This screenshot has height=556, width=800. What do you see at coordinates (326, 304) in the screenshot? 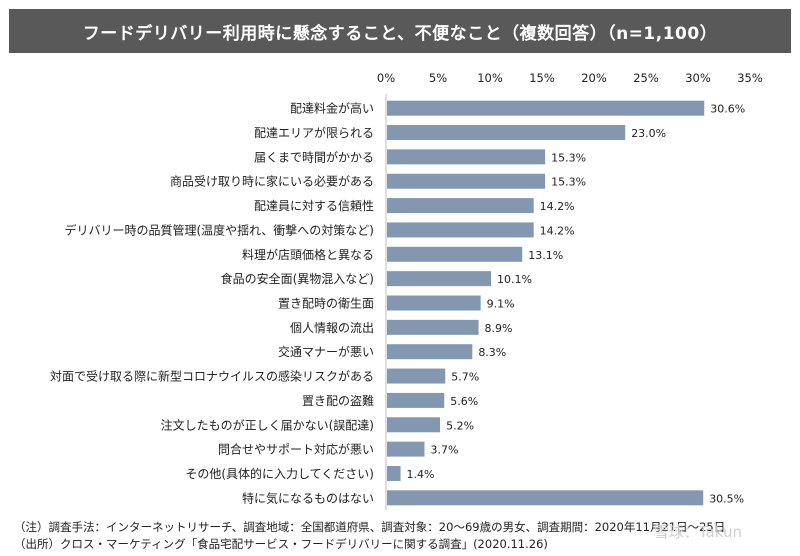
I see `category-label: 置き配時の衛生面` at bounding box center [326, 304].